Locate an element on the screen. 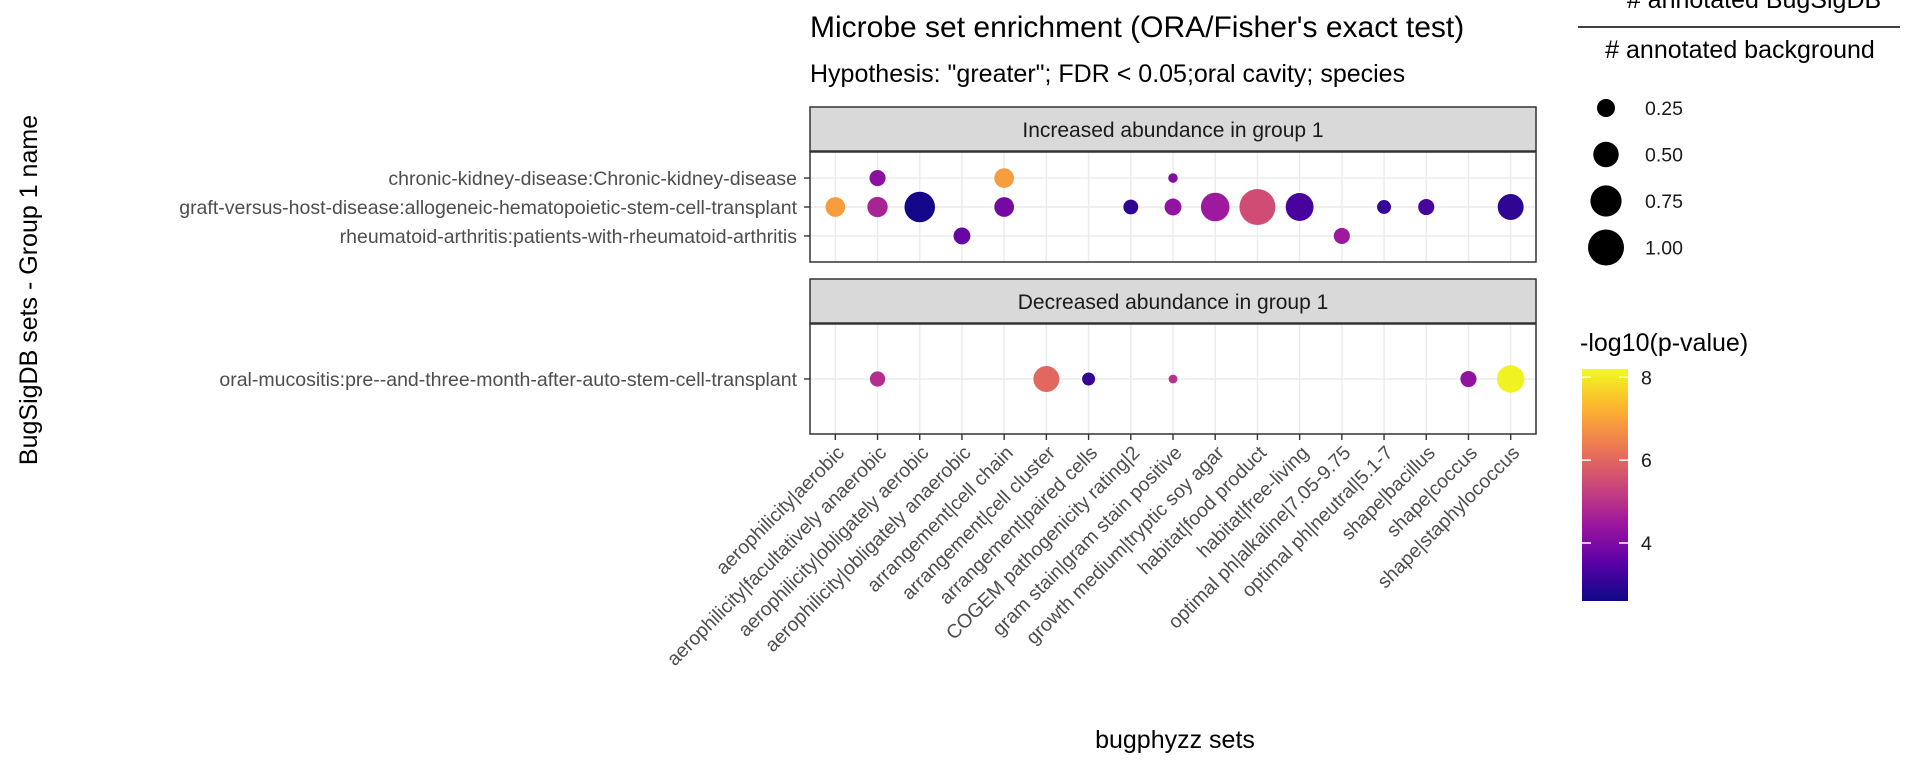  strip-increased-bg is located at coordinates (1173, 129).